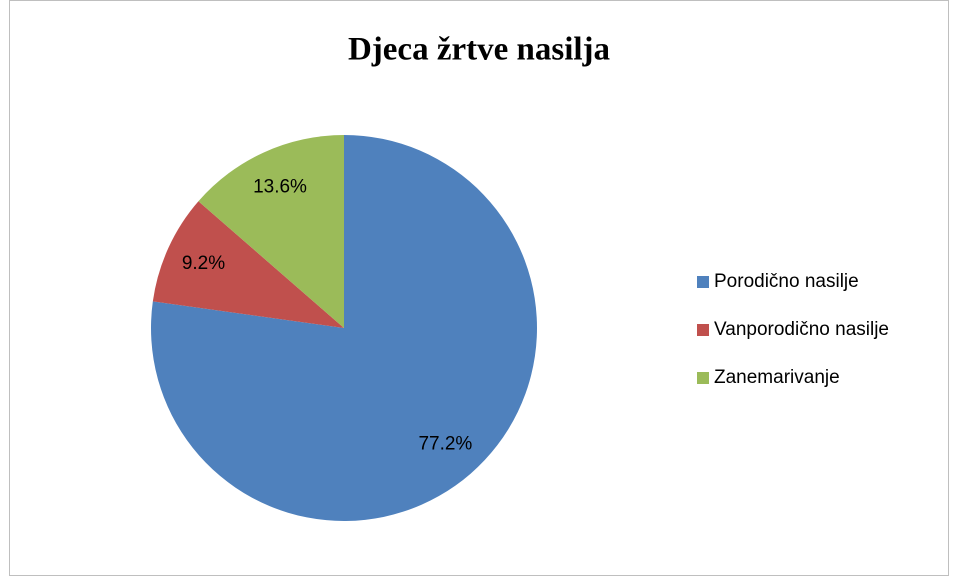  What do you see at coordinates (280, 186) in the screenshot?
I see `data-label: 13.6%` at bounding box center [280, 186].